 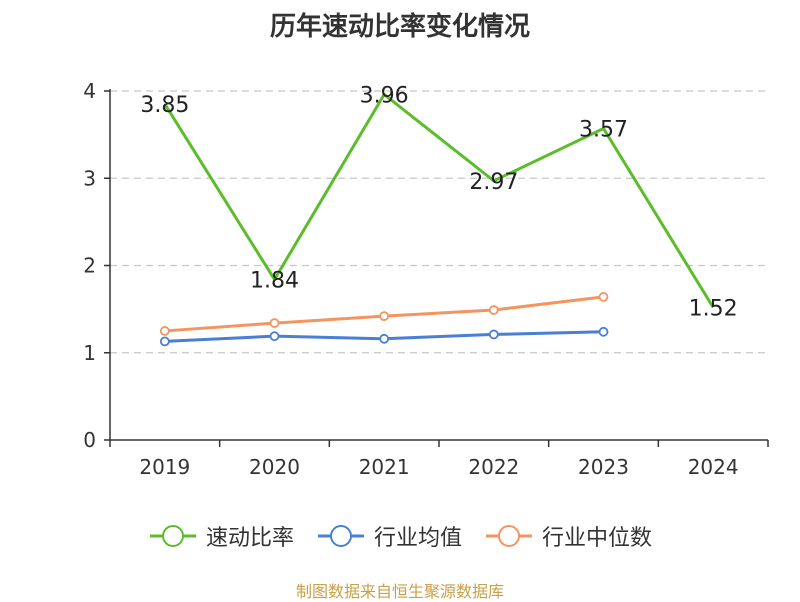 I want to click on legend-item: 行业中位数, so click(x=568, y=536).